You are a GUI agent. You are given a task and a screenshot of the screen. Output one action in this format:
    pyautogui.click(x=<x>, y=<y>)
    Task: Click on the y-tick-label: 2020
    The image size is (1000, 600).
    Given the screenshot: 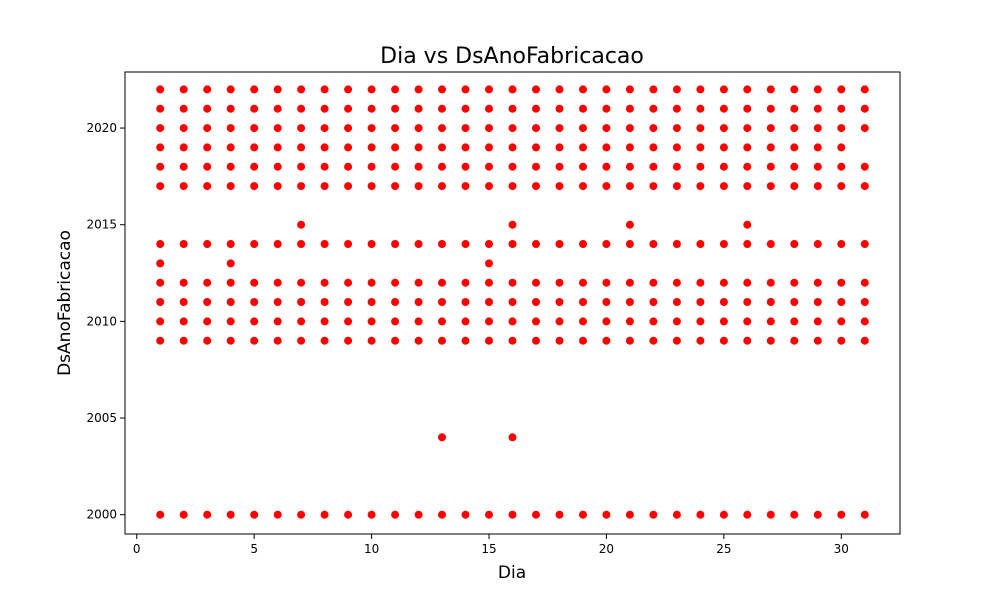 What is the action you would take?
    pyautogui.click(x=101, y=128)
    